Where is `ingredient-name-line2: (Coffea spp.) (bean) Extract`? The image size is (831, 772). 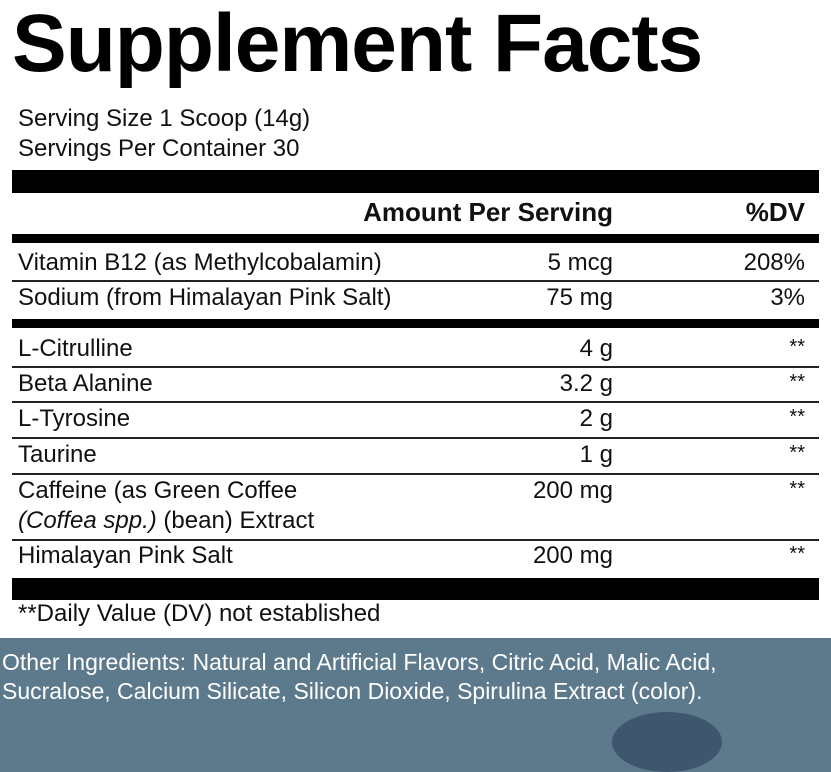
ingredient-name-line2: (Coffea spp.) (bean) Extract is located at coordinates (166, 521).